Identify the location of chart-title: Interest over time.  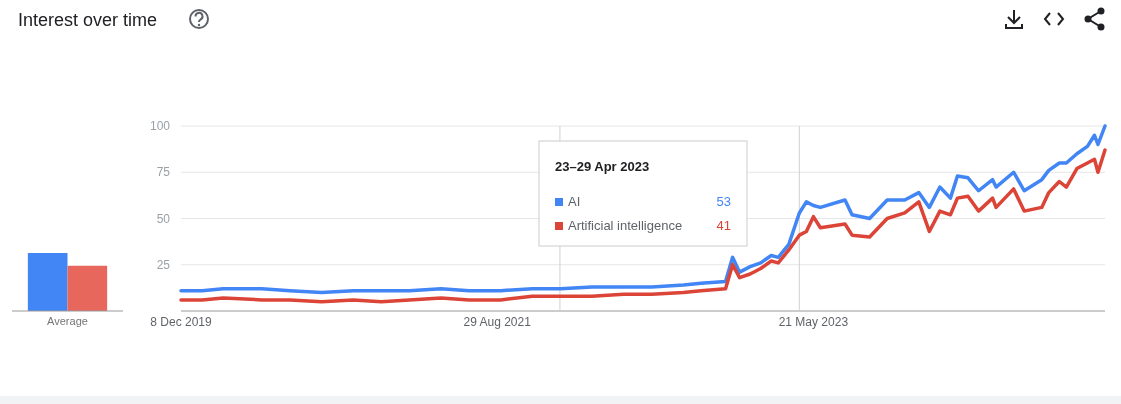
(88, 20).